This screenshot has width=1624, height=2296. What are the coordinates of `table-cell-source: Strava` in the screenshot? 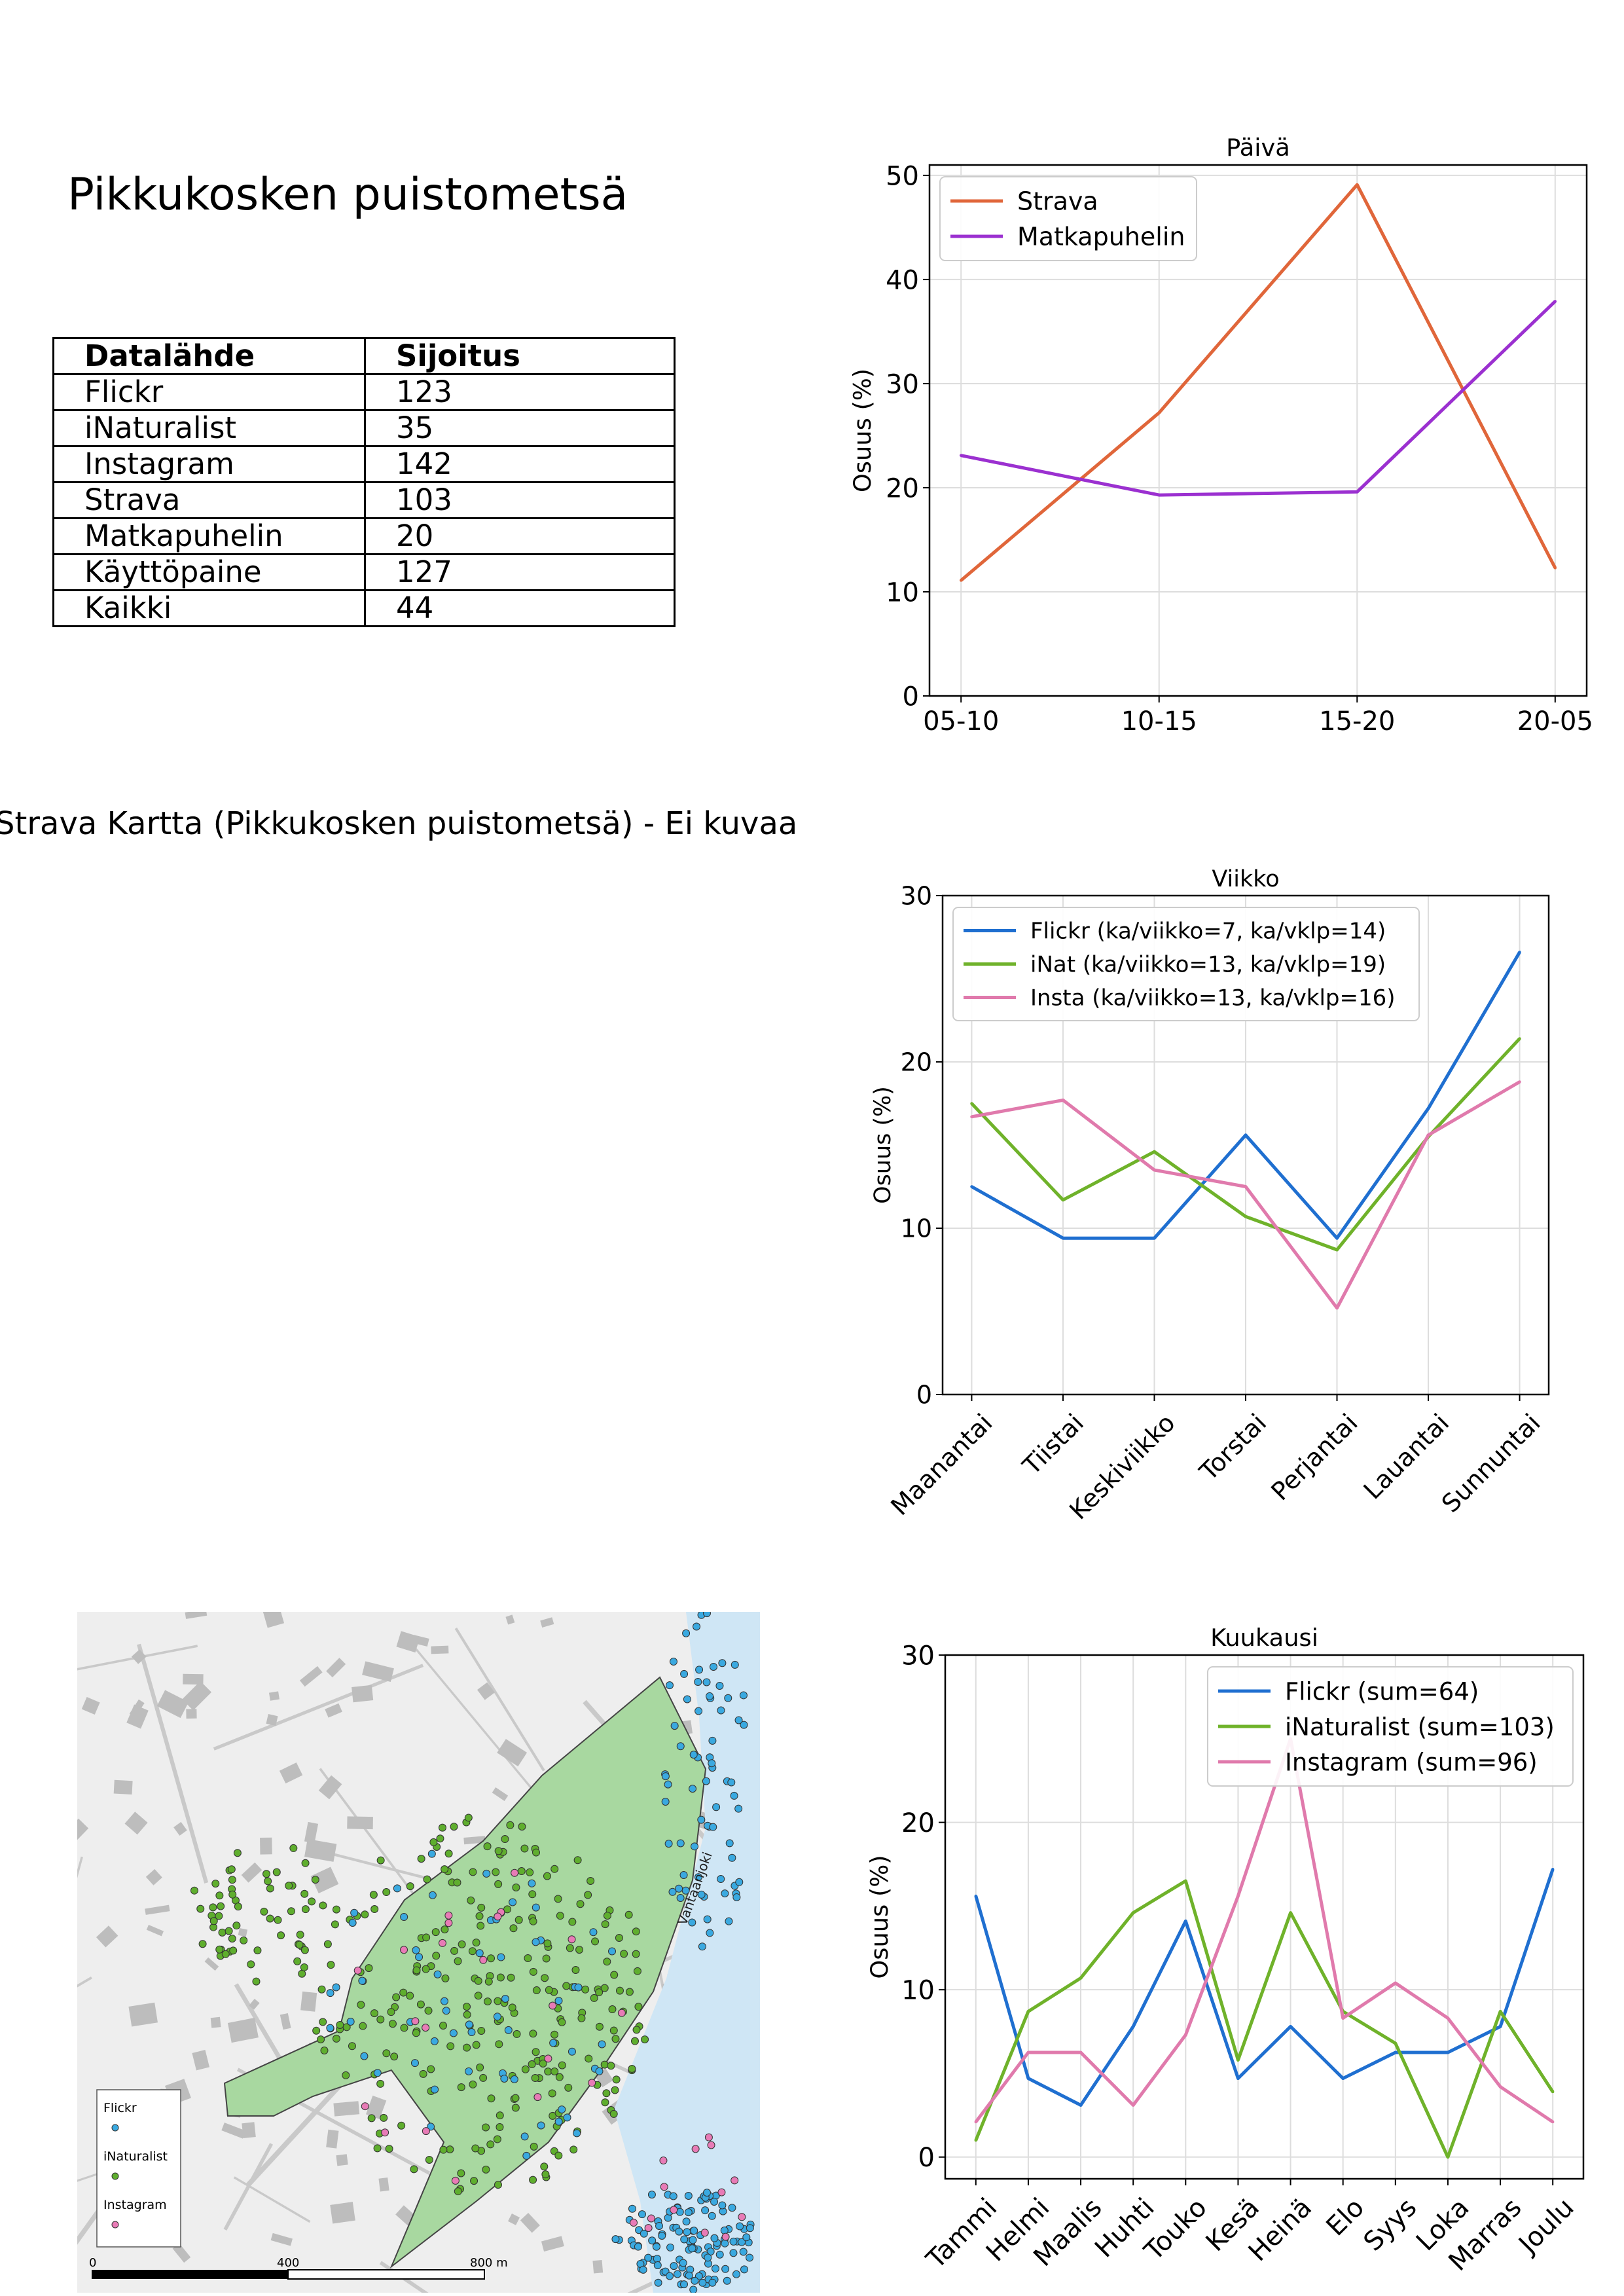 It's located at (209, 500).